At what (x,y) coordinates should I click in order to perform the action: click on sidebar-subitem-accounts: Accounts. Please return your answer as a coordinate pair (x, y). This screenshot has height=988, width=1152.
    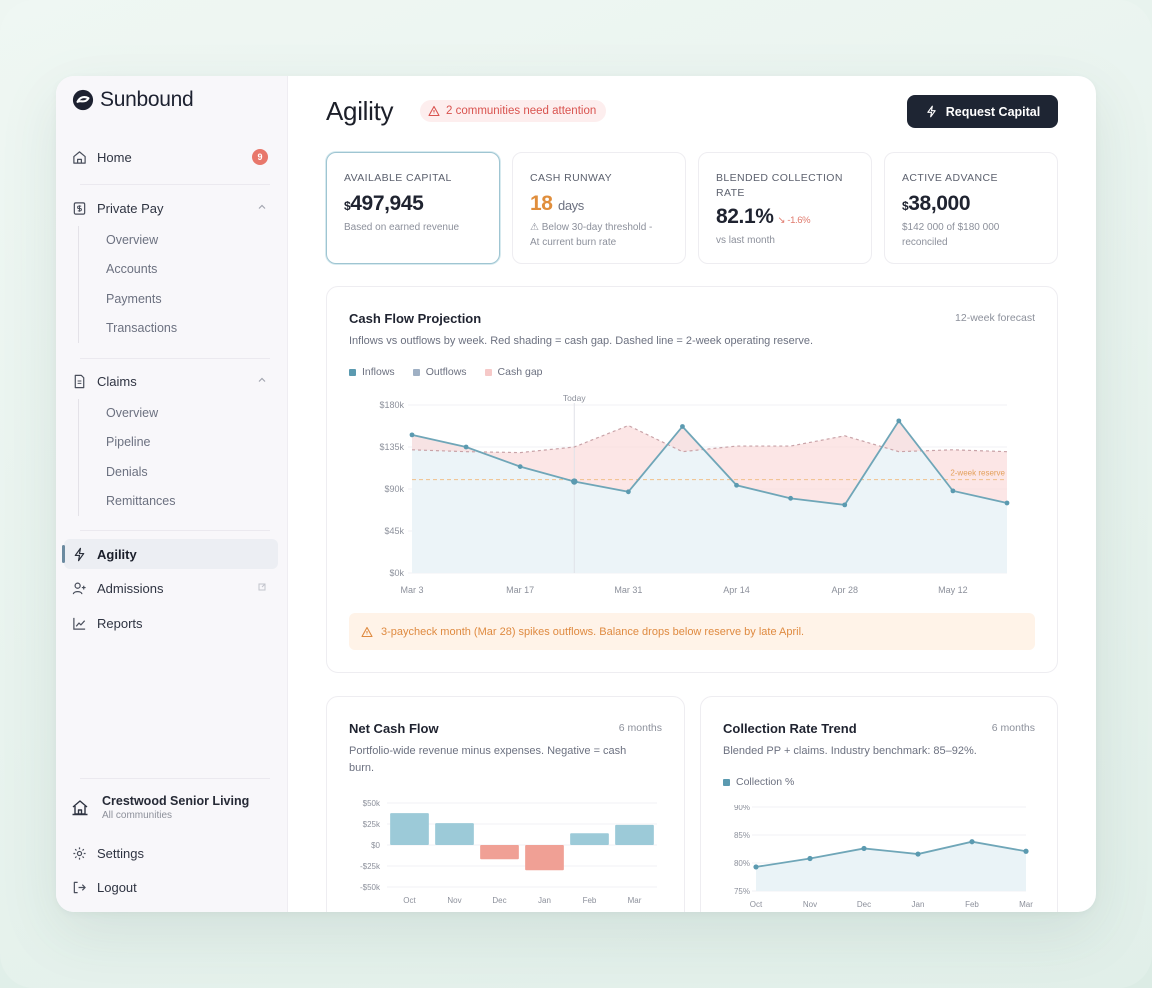
    Looking at the image, I should click on (132, 269).